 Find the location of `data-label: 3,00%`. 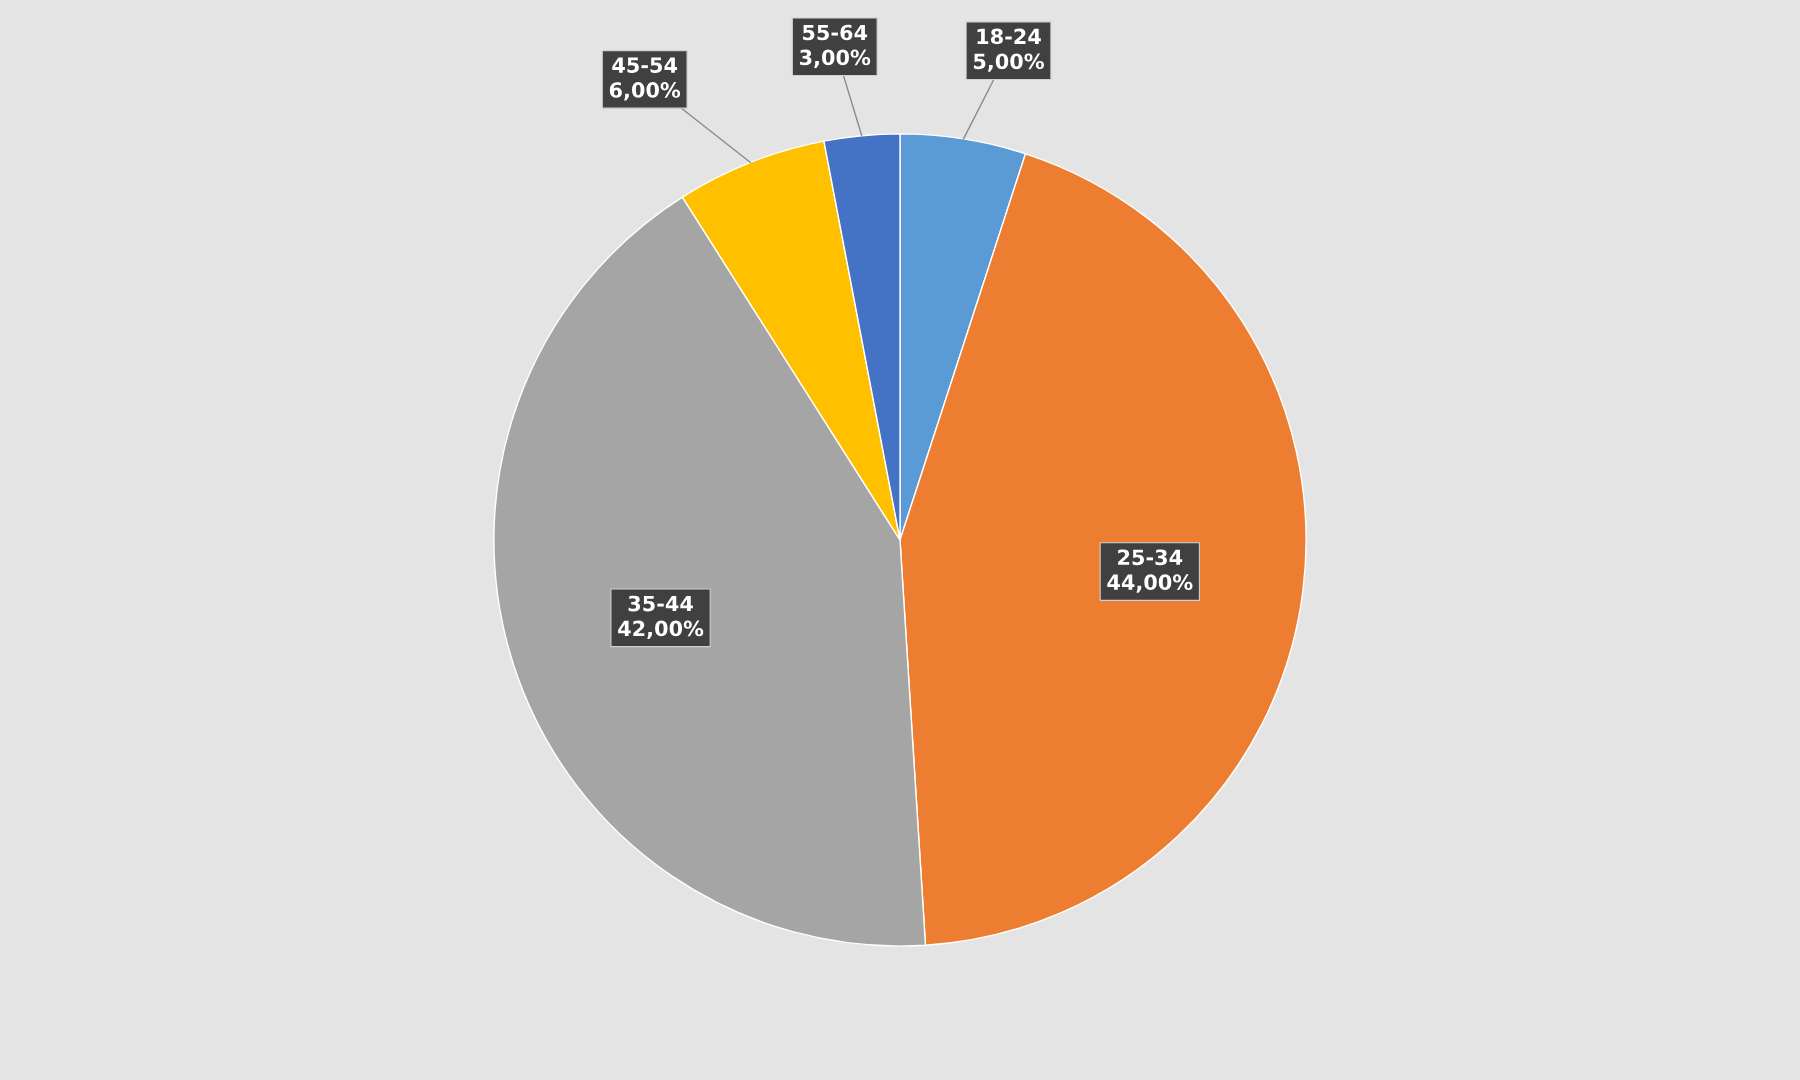

data-label: 3,00% is located at coordinates (835, 58).